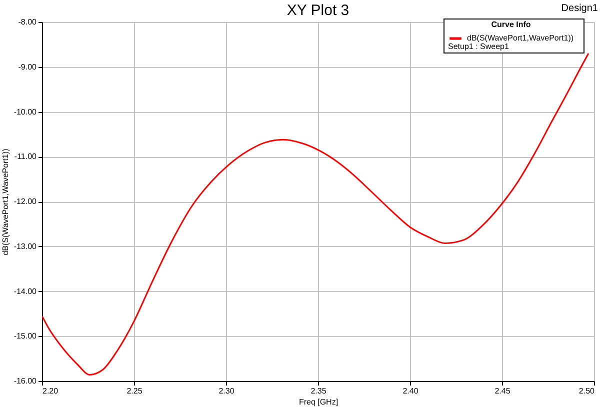  Describe the element at coordinates (511, 24) in the screenshot. I see `legend-title: Curve Info` at that location.